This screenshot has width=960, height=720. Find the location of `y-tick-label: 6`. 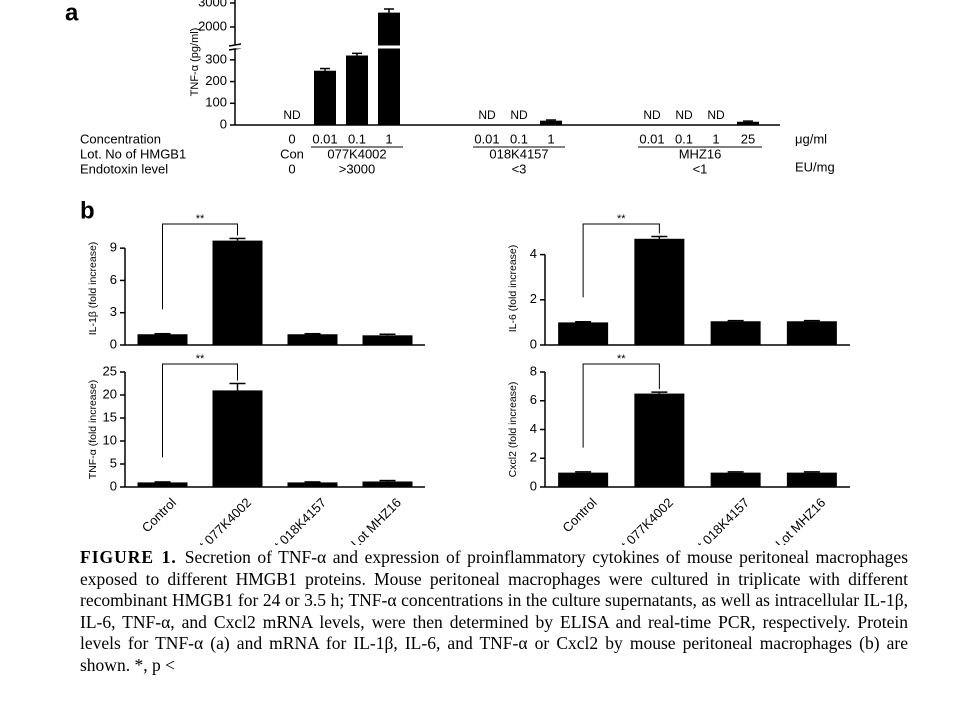

y-tick-label: 6 is located at coordinates (113, 279).